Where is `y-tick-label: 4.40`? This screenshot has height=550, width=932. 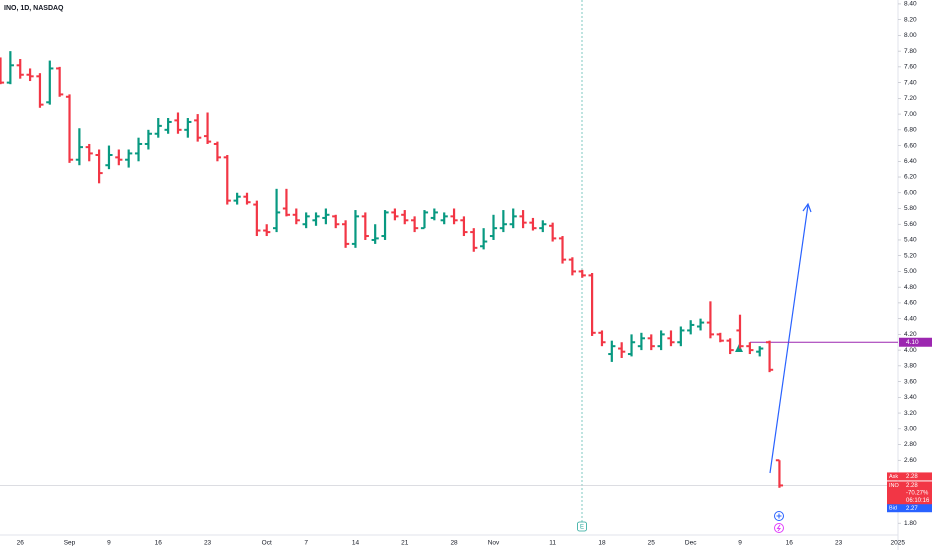
y-tick-label: 4.40 is located at coordinates (910, 318).